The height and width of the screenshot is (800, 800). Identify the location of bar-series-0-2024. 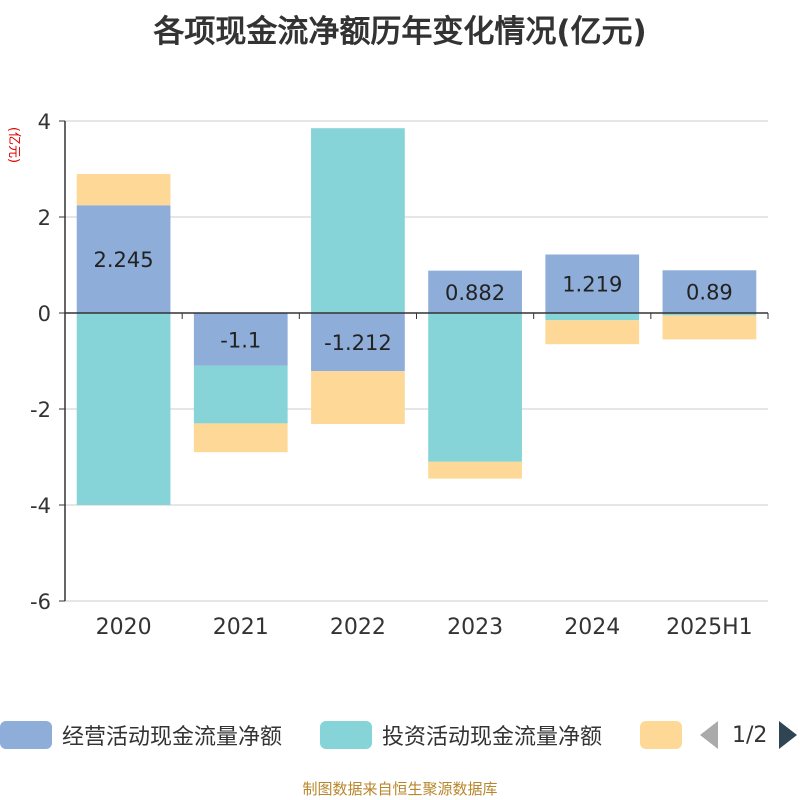
(592, 283).